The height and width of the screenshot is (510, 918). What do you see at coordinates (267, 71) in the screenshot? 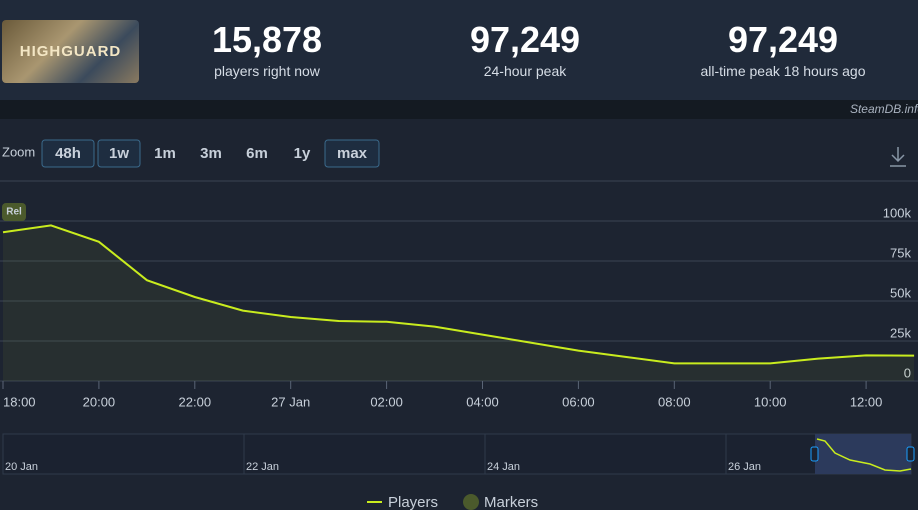
I see `stat-label: players right now` at bounding box center [267, 71].